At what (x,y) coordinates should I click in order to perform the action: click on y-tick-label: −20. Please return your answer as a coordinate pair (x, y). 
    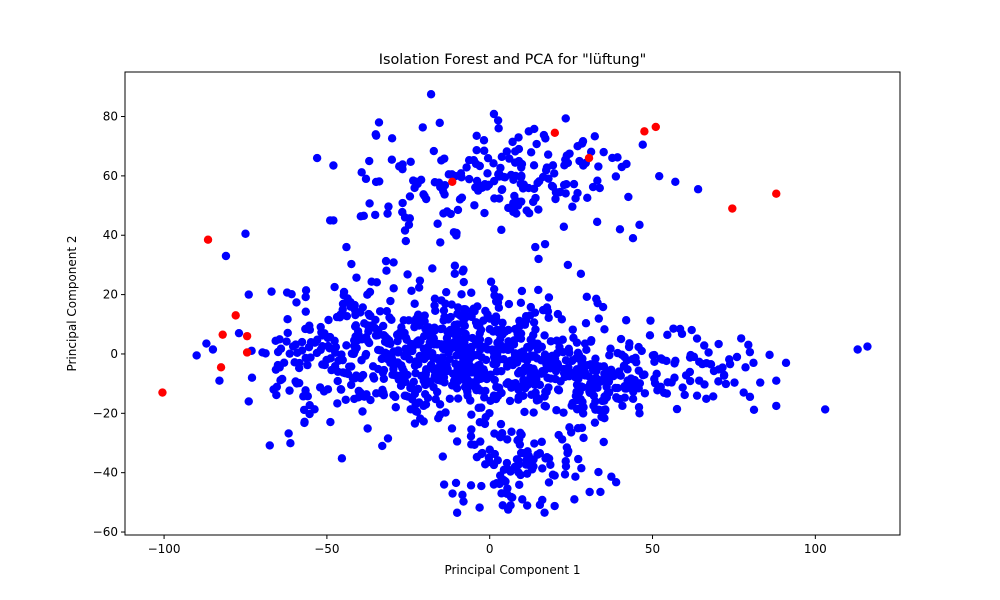
    Looking at the image, I should click on (105, 413).